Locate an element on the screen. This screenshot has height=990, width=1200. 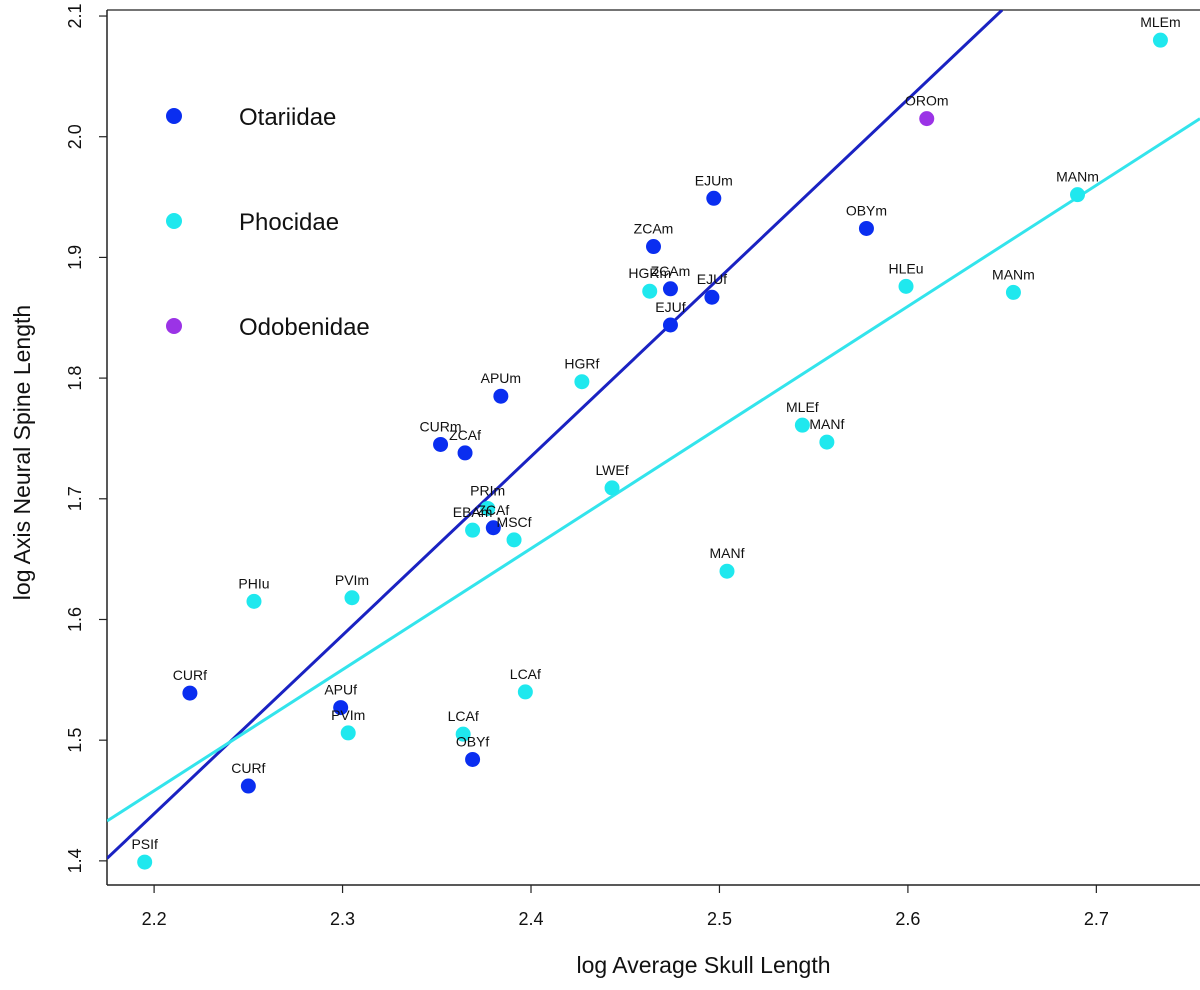
point-label: LWEf is located at coordinates (611, 470).